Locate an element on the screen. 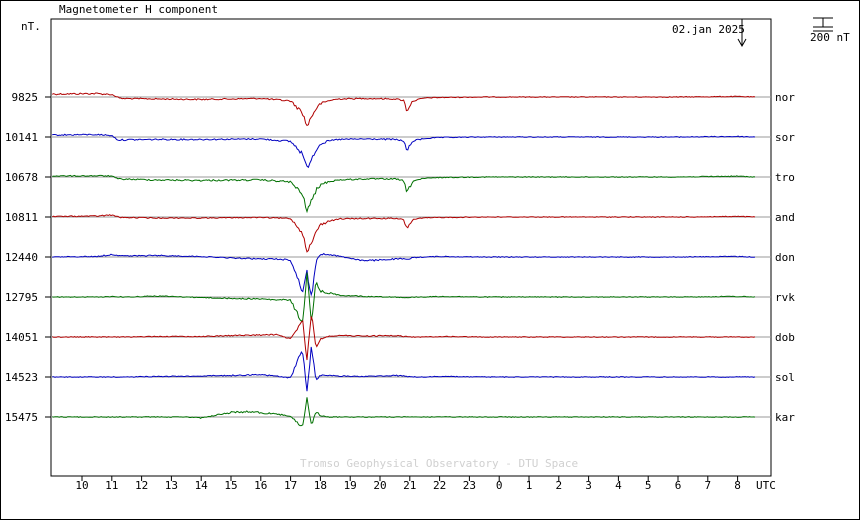  x-tick-label: 12 is located at coordinates (141, 485).